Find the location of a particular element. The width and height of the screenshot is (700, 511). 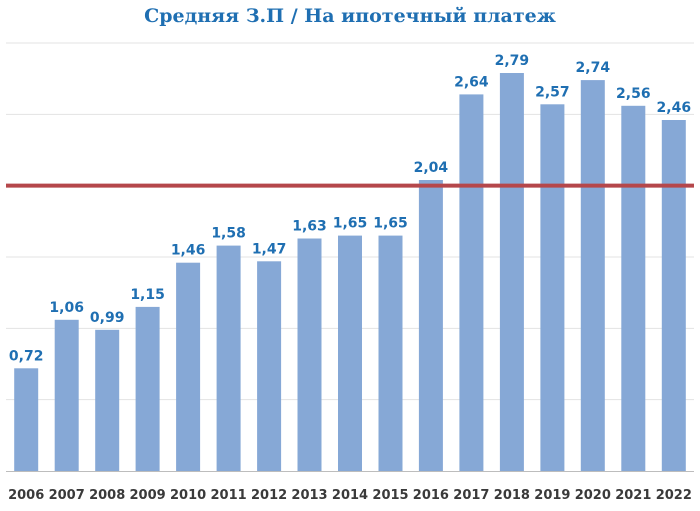

x-tick-label-2016: 2016 is located at coordinates (431, 495).